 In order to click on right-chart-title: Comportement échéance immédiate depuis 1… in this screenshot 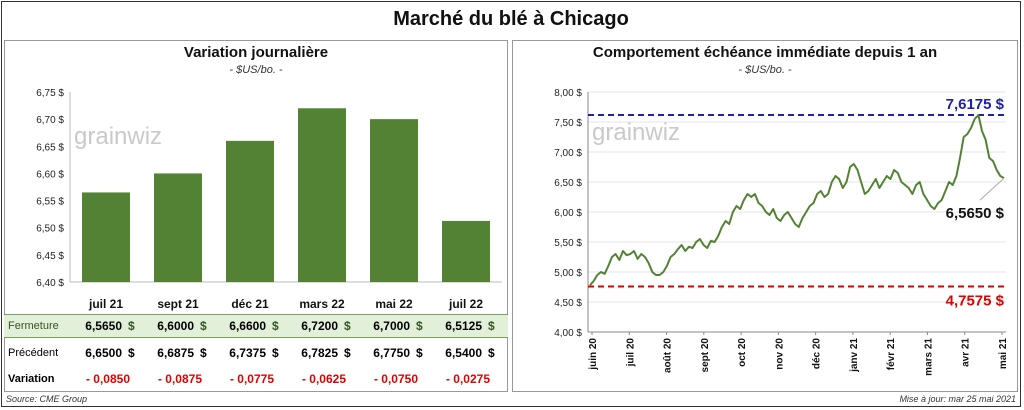, I will do `click(765, 52)`.